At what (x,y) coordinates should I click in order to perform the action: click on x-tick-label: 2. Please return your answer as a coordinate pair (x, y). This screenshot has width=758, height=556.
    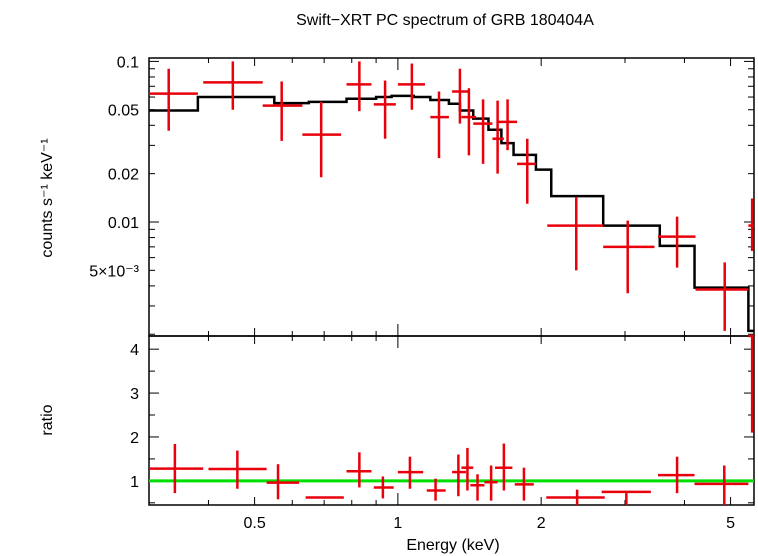
    Looking at the image, I should click on (541, 523).